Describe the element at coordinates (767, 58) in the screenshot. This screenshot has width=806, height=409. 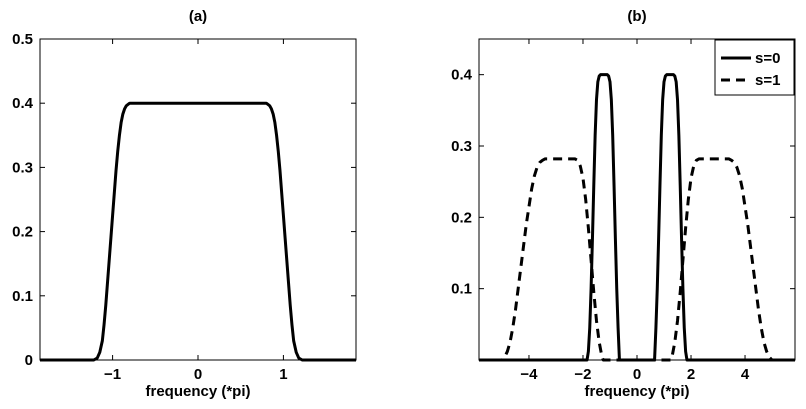
I see `legend-label-s0: s=0` at that location.